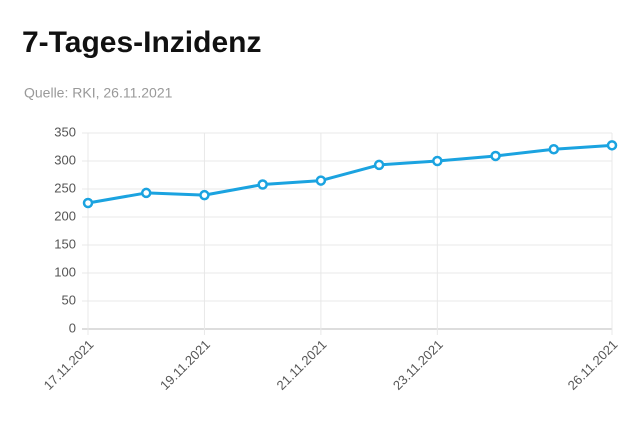 This screenshot has width=640, height=443. What do you see at coordinates (65, 215) in the screenshot?
I see `y-tick-label: 200` at bounding box center [65, 215].